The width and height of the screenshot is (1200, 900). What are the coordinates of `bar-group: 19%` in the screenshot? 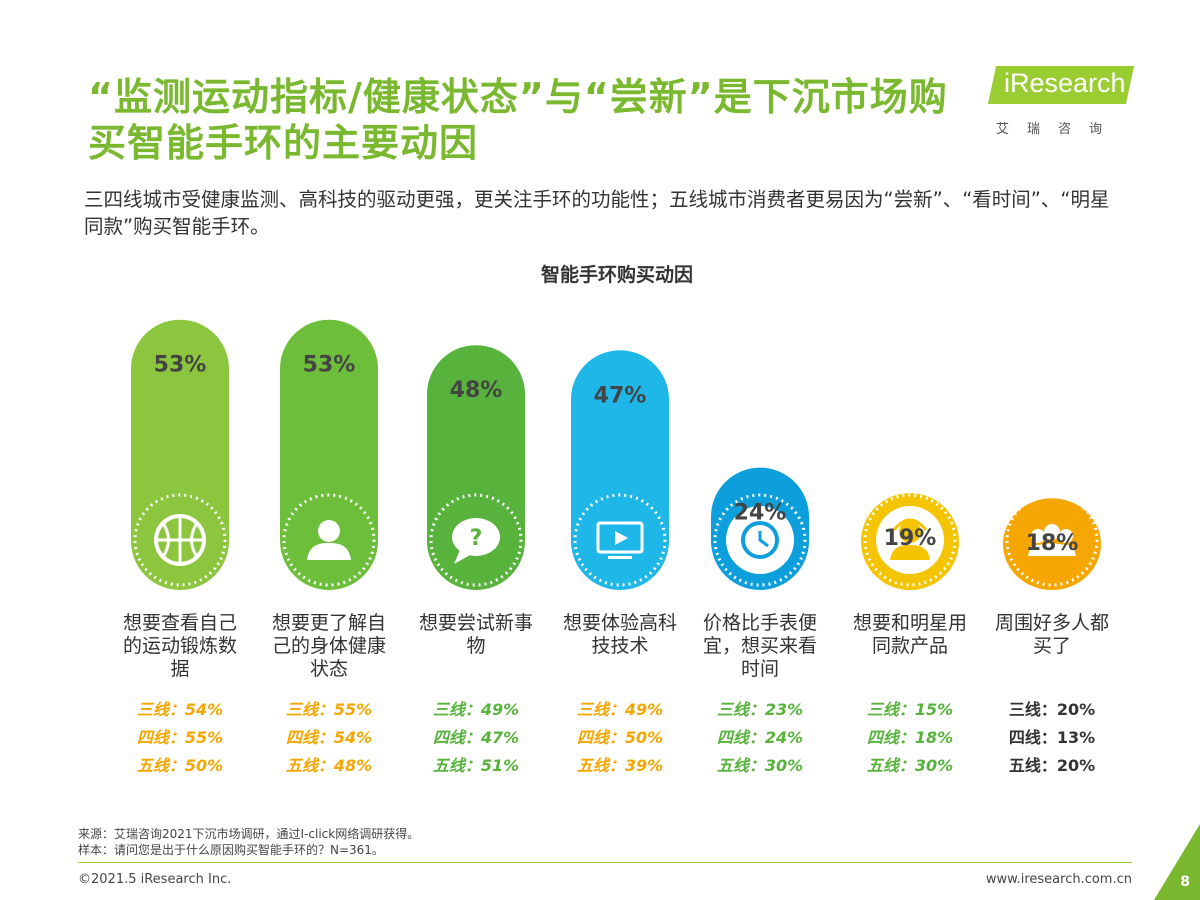 It's located at (910, 541).